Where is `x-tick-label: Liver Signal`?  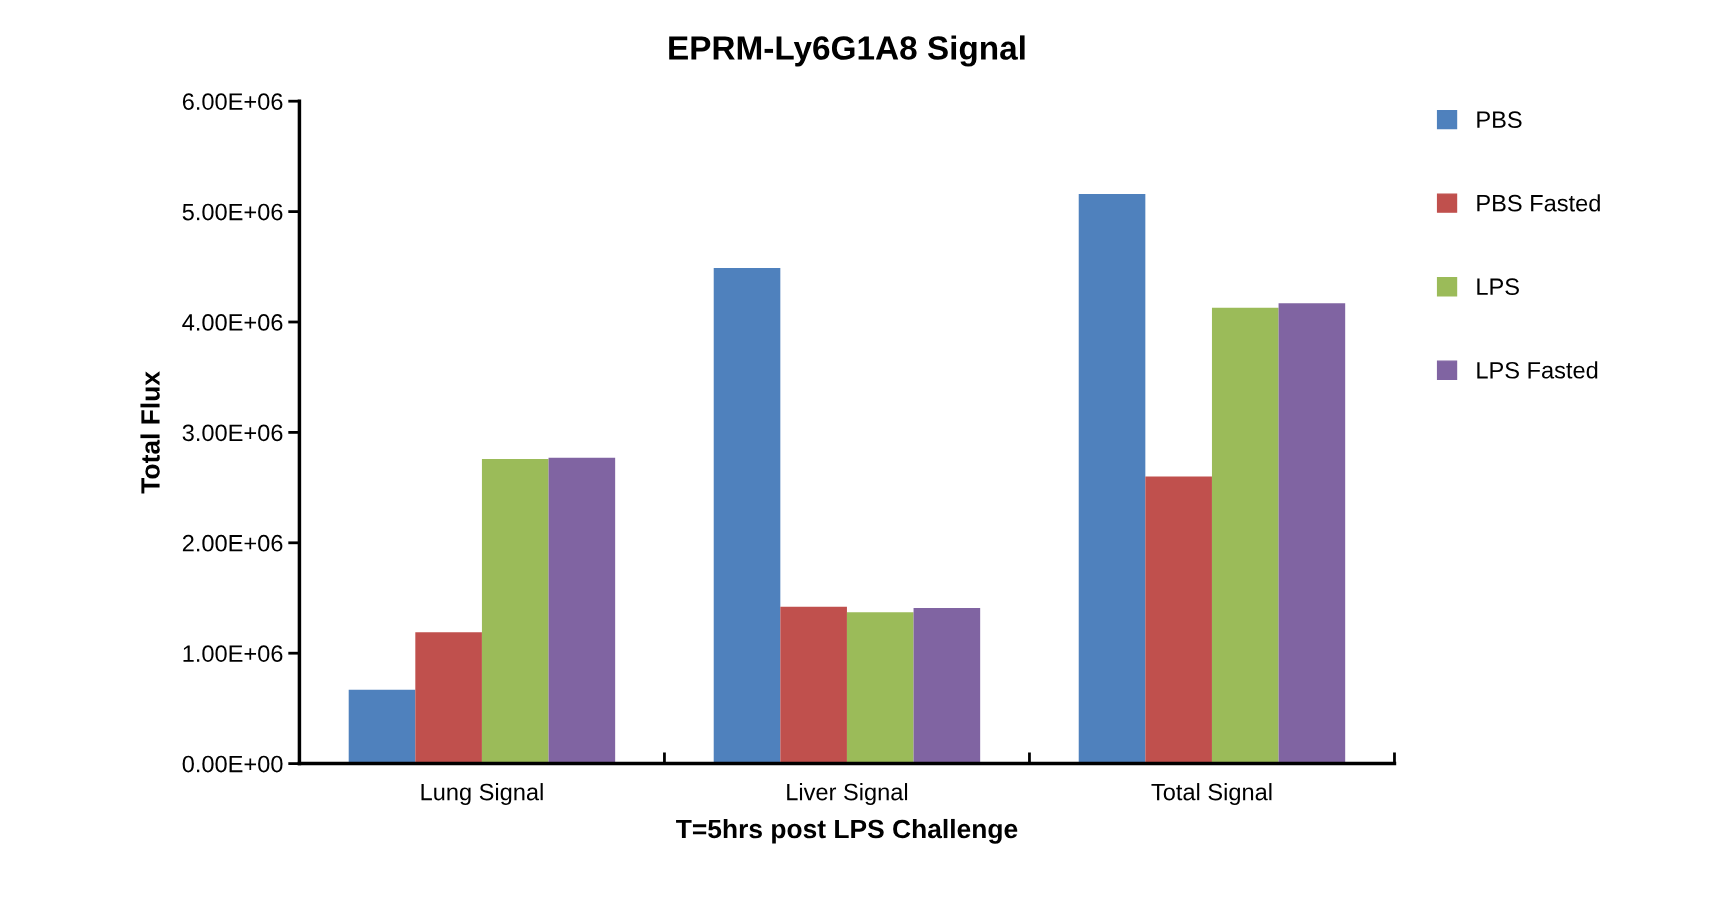 x-tick-label: Liver Signal is located at coordinates (847, 794).